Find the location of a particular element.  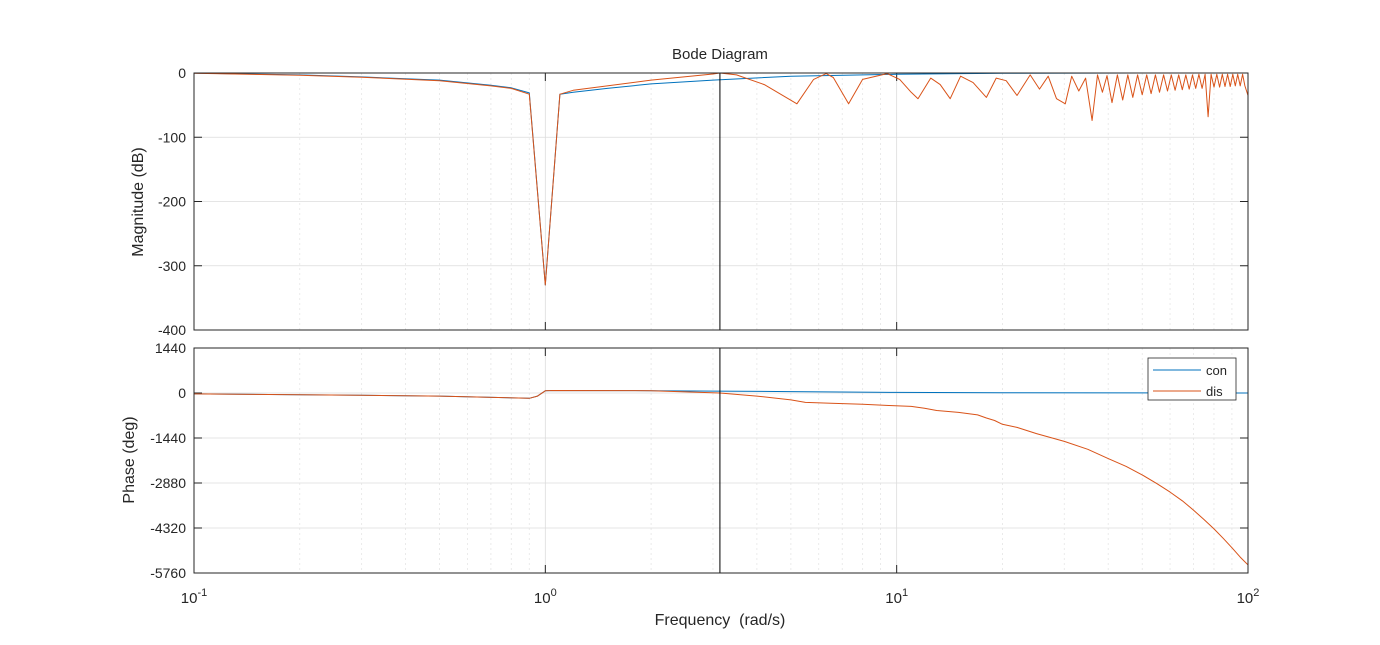

phase-y-tick-label: -5760 is located at coordinates (168, 573).